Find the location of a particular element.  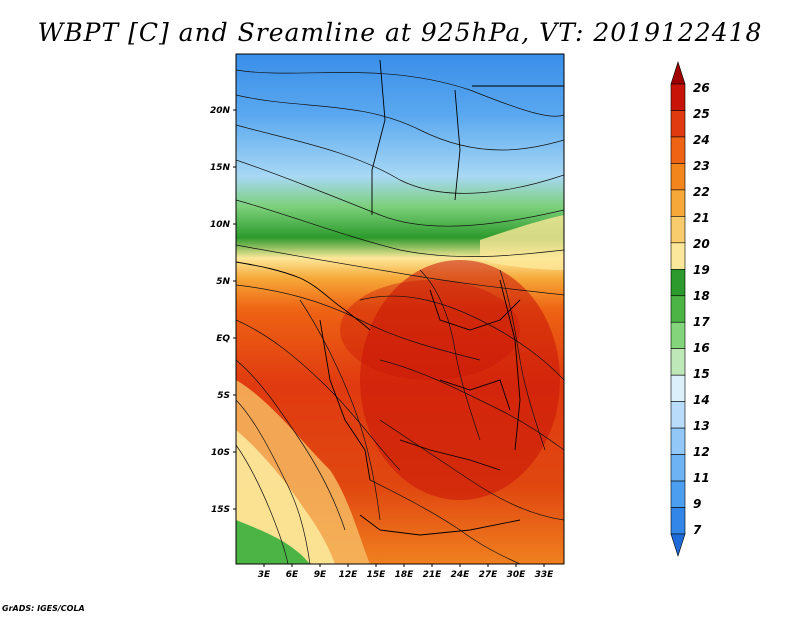

longitude-axis: 3E 6E 9E 12E 15E 18E 21E 24E 27E 30E 33E is located at coordinates (406, 572).